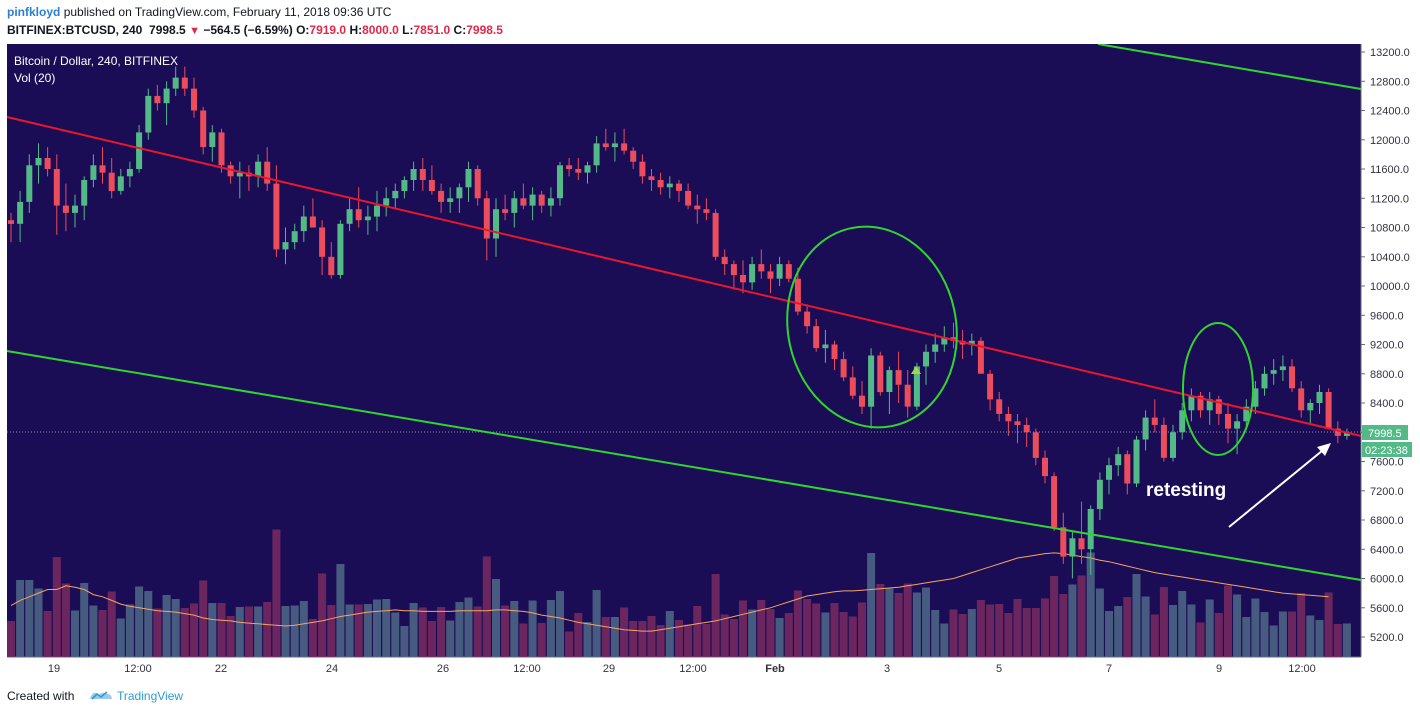 The image size is (1420, 713). Describe the element at coordinates (1390, 258) in the screenshot. I see `price-tick-label: 10400.0` at that location.